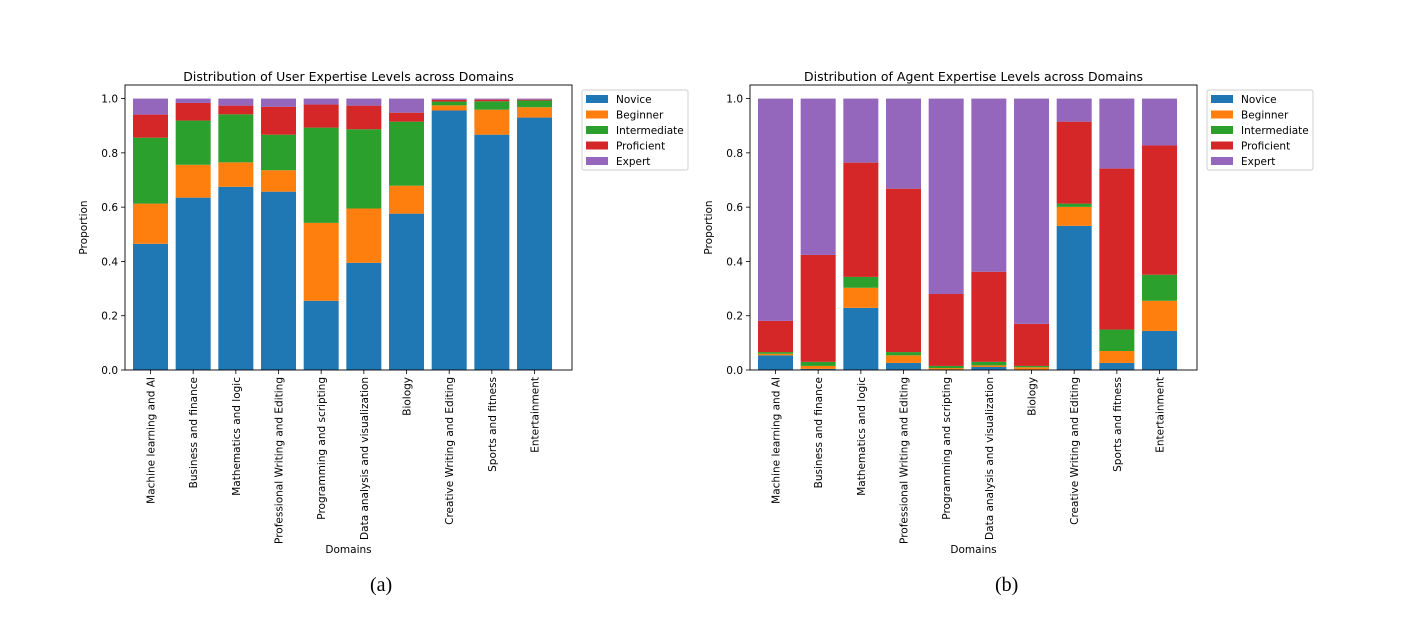 This screenshot has width=1425, height=627. What do you see at coordinates (1222, 130) in the screenshot?
I see `legend-swatch-intermediate` at bounding box center [1222, 130].